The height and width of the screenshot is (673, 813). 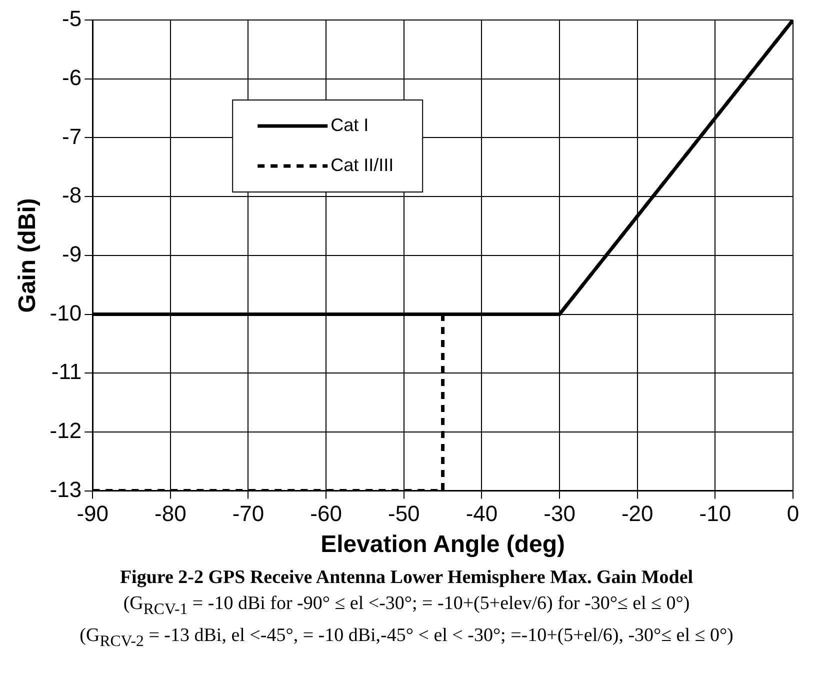 I want to click on y-axis-title: Gain (dBi), so click(x=28, y=255).